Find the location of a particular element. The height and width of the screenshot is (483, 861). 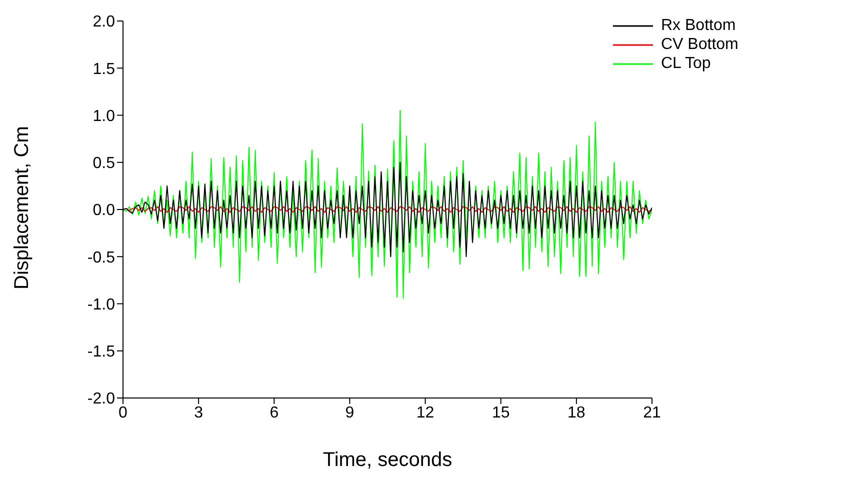

y-tick-label: -1.5 is located at coordinates (101, 352).